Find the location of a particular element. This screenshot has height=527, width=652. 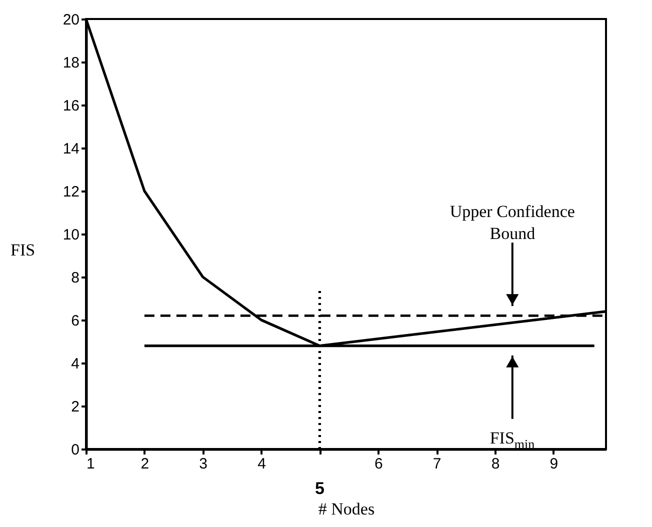

x-tick-label: 7 is located at coordinates (437, 464).